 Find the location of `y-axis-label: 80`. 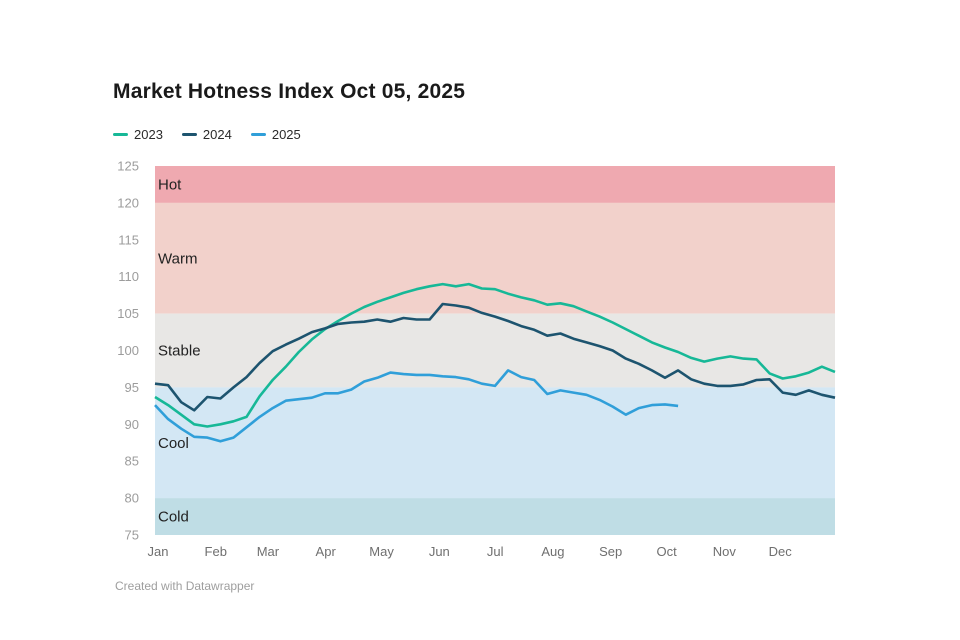

y-axis-label: 80 is located at coordinates (132, 498).